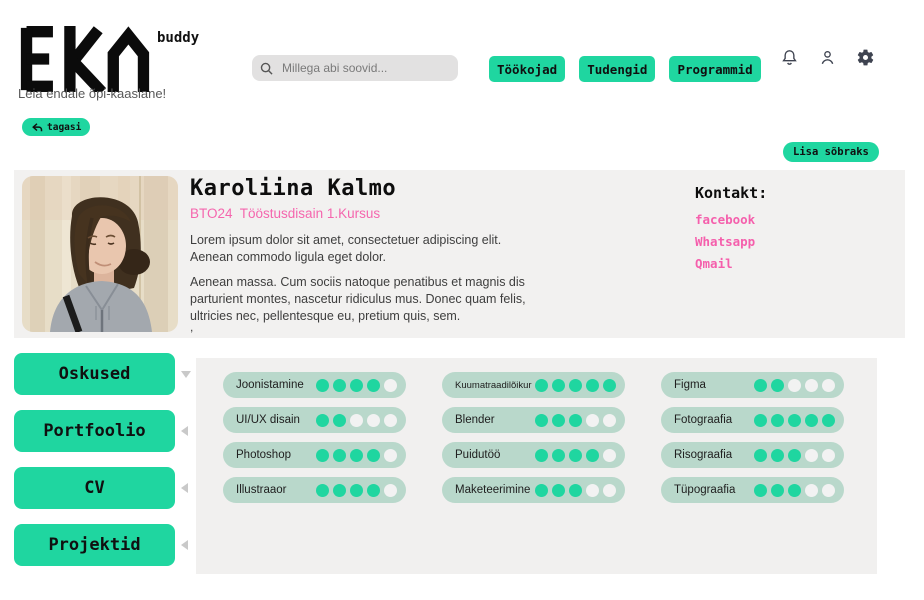 The width and height of the screenshot is (924, 600). What do you see at coordinates (533, 455) in the screenshot?
I see `skill-pill: Puidutöö` at bounding box center [533, 455].